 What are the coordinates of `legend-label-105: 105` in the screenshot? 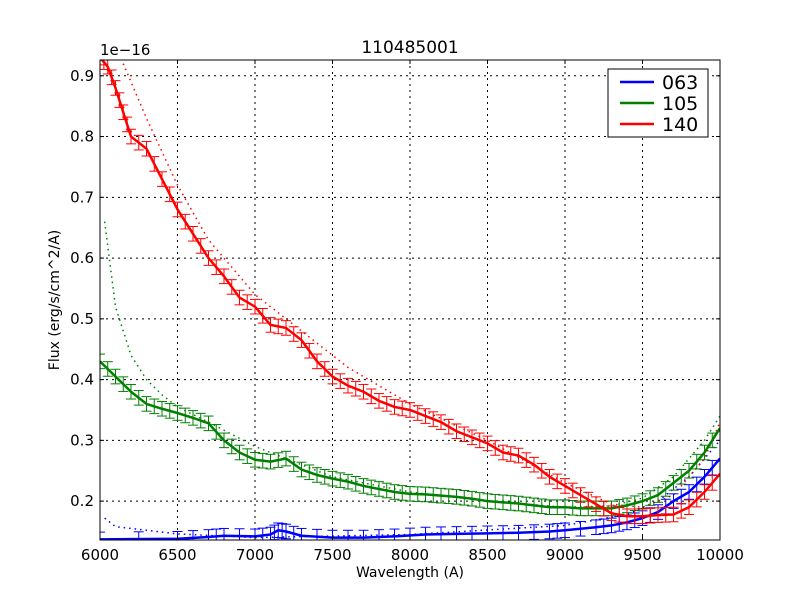 It's located at (680, 104).